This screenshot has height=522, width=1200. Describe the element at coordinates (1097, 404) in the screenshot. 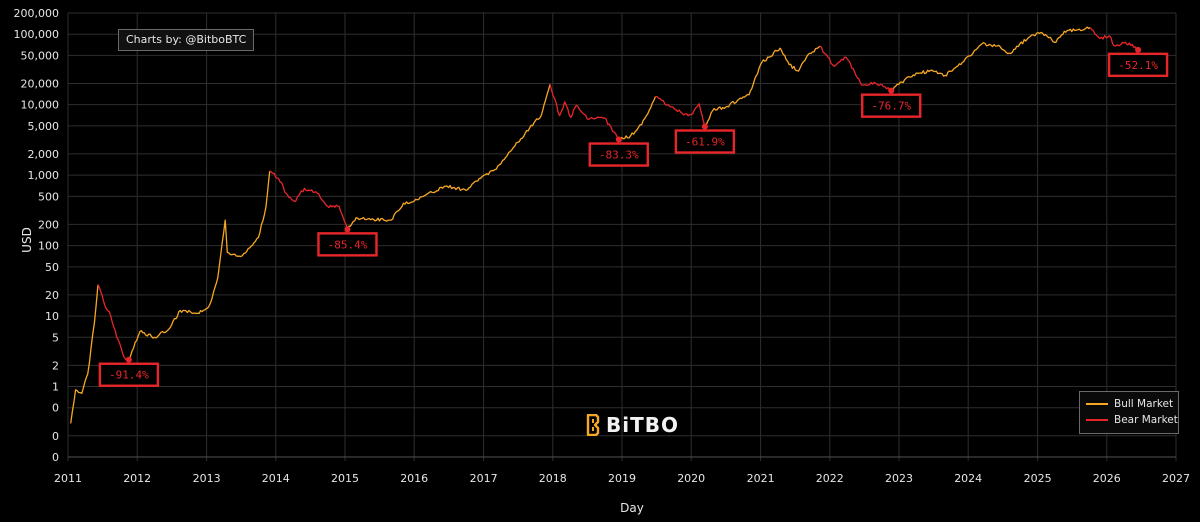

I see `legend-swatch-bull` at that location.